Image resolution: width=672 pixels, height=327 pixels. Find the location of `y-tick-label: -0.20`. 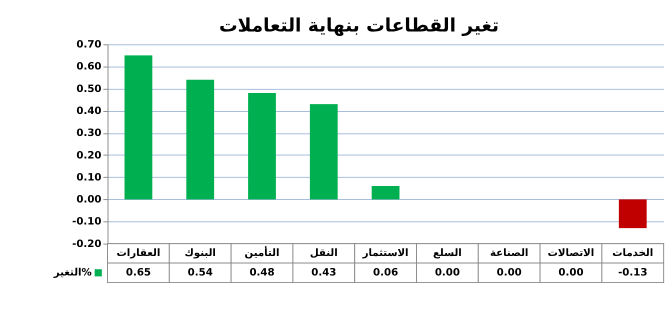

y-tick-label: -0.20 is located at coordinates (87, 244).